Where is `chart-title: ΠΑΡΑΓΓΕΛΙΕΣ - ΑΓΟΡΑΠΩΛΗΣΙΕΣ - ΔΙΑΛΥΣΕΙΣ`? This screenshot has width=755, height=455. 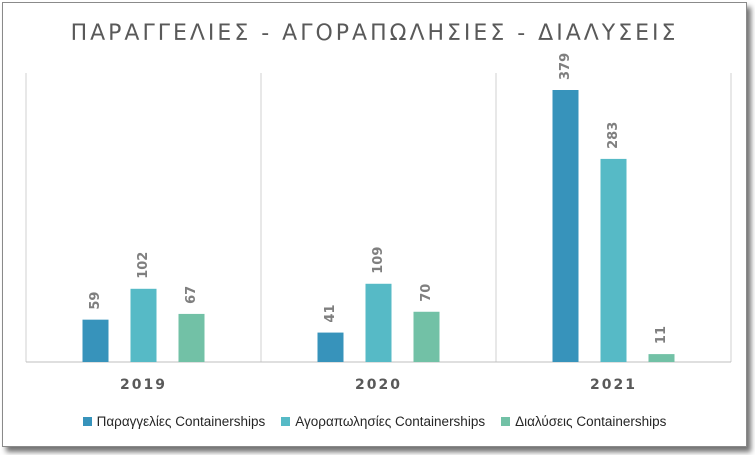 chart-title: ΠΑΡΑΓΓΕΛΙΕΣ - ΑΓΟΡΑΠΩΛΗΣΙΕΣ - ΔΙΑΛΥΣΕΙΣ is located at coordinates (374, 33).